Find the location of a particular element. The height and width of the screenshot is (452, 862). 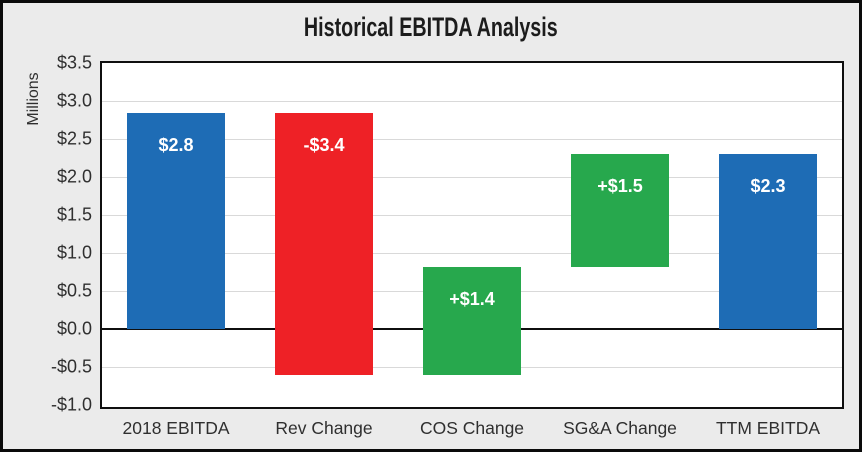

bar-value-label-cos-change: +$1.4 is located at coordinates (472, 299).